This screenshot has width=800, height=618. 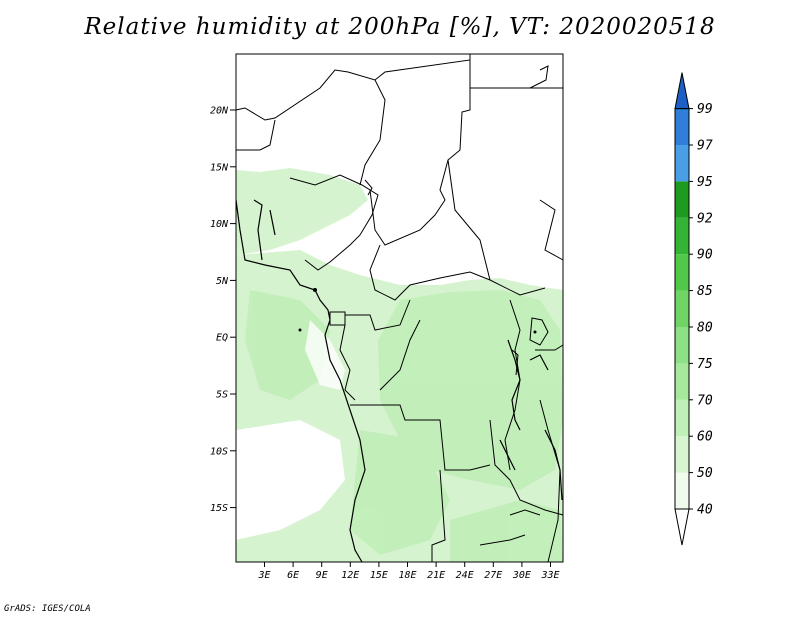 What do you see at coordinates (290, 430) in the screenshot?
I see `humidity-field-white-patches` at bounding box center [290, 430].